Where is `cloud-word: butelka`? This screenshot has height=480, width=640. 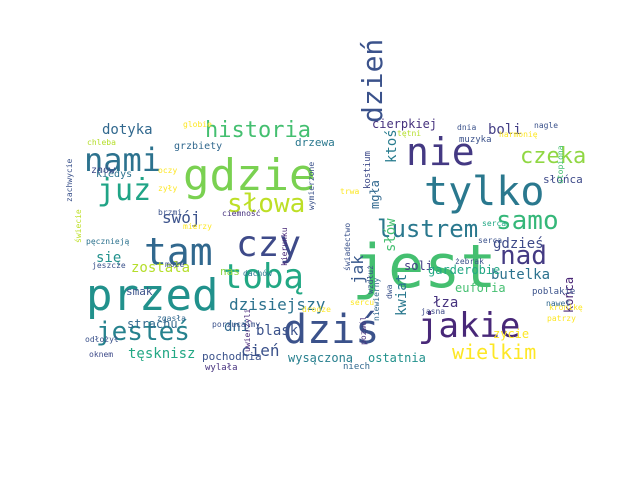 cloud-word: butelka is located at coordinates (520, 275).